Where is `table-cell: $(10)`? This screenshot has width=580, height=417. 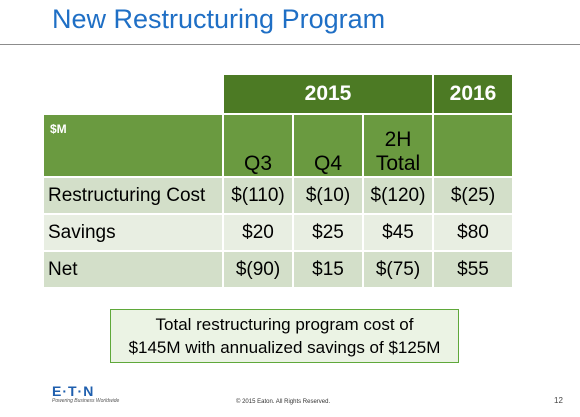
table-cell: $(10) is located at coordinates (328, 195).